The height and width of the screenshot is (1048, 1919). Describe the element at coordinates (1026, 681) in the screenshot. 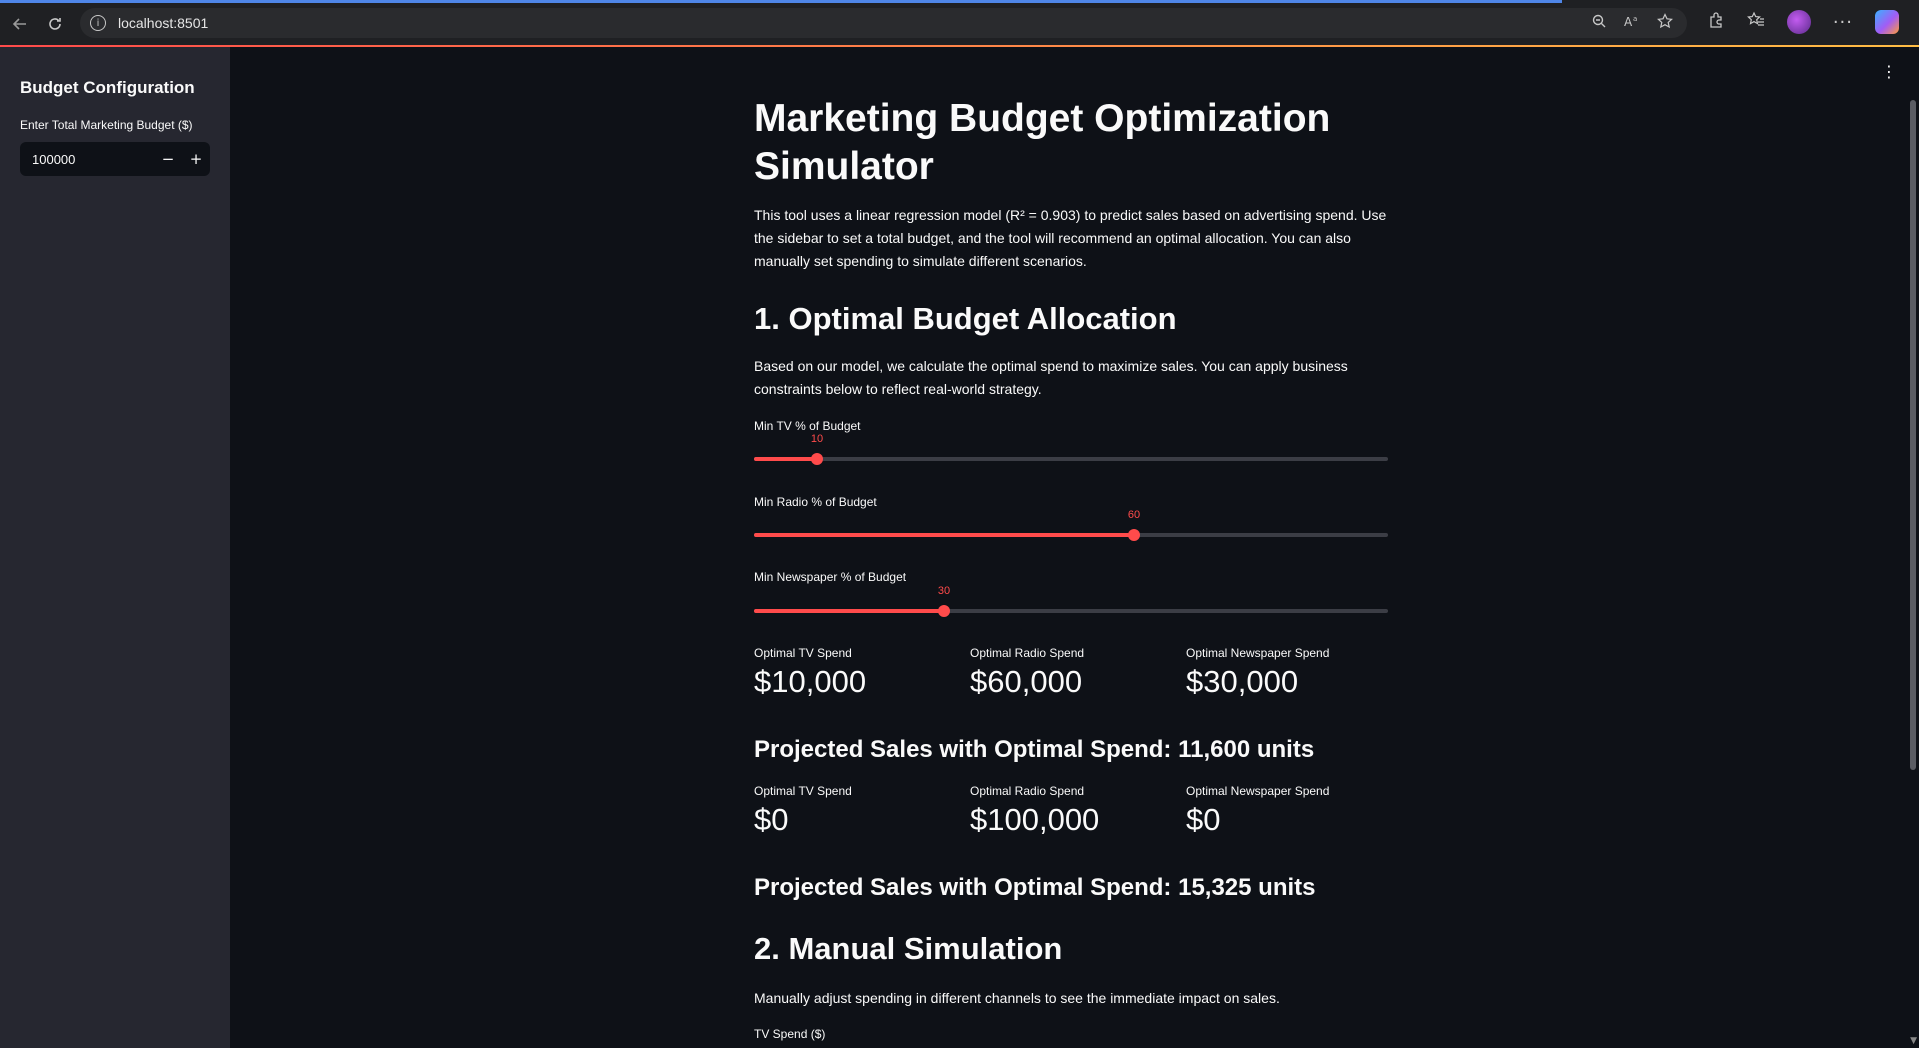

I see `metric-value: $60,000` at that location.